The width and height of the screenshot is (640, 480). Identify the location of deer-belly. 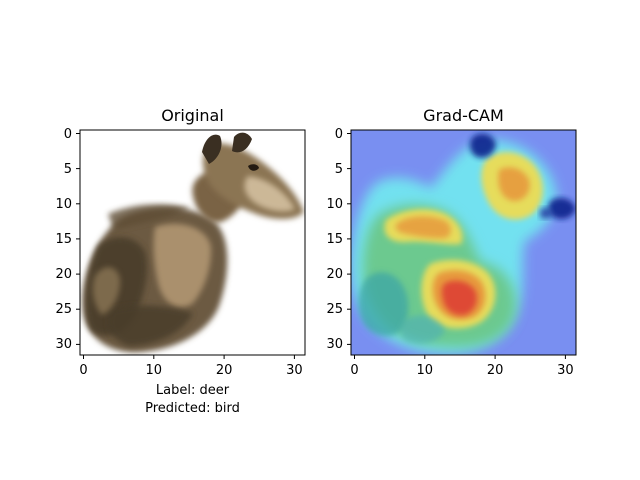
(150, 325).